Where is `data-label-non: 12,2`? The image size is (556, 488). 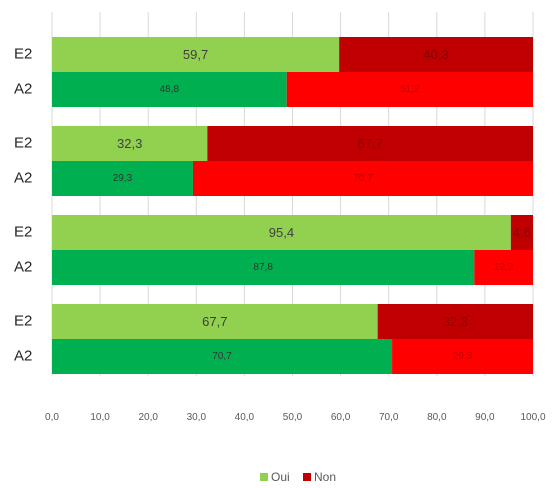 data-label-non: 12,2 is located at coordinates (504, 267).